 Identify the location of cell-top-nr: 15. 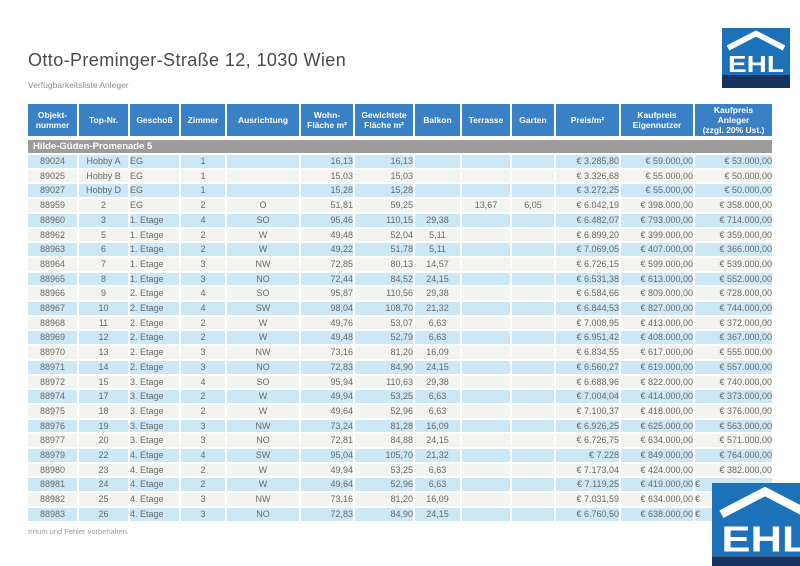
(104, 382).